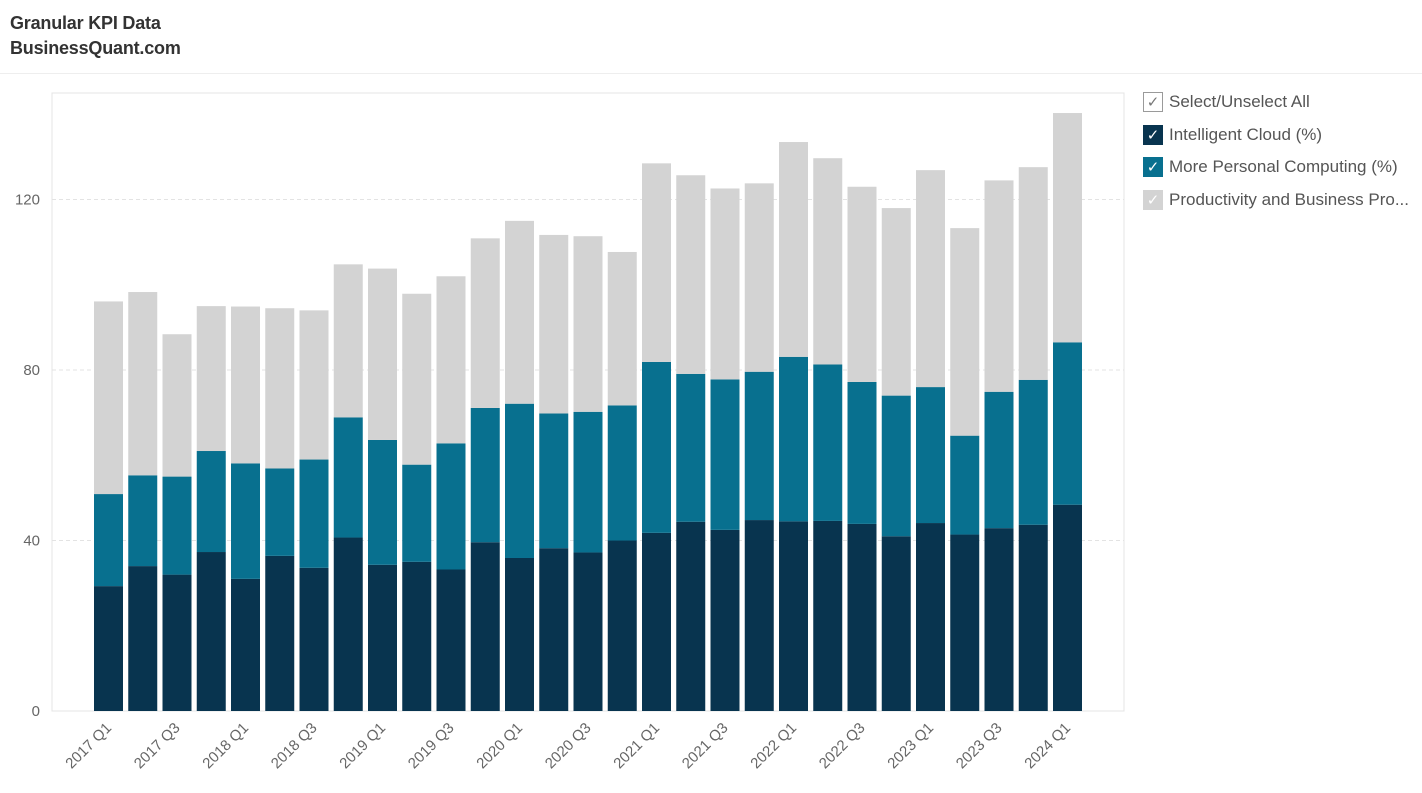 The height and width of the screenshot is (793, 1422). What do you see at coordinates (1282, 167) in the screenshot?
I see `legend-item-more-personal-computing: ✓ More Personal Computing (%)` at bounding box center [1282, 167].